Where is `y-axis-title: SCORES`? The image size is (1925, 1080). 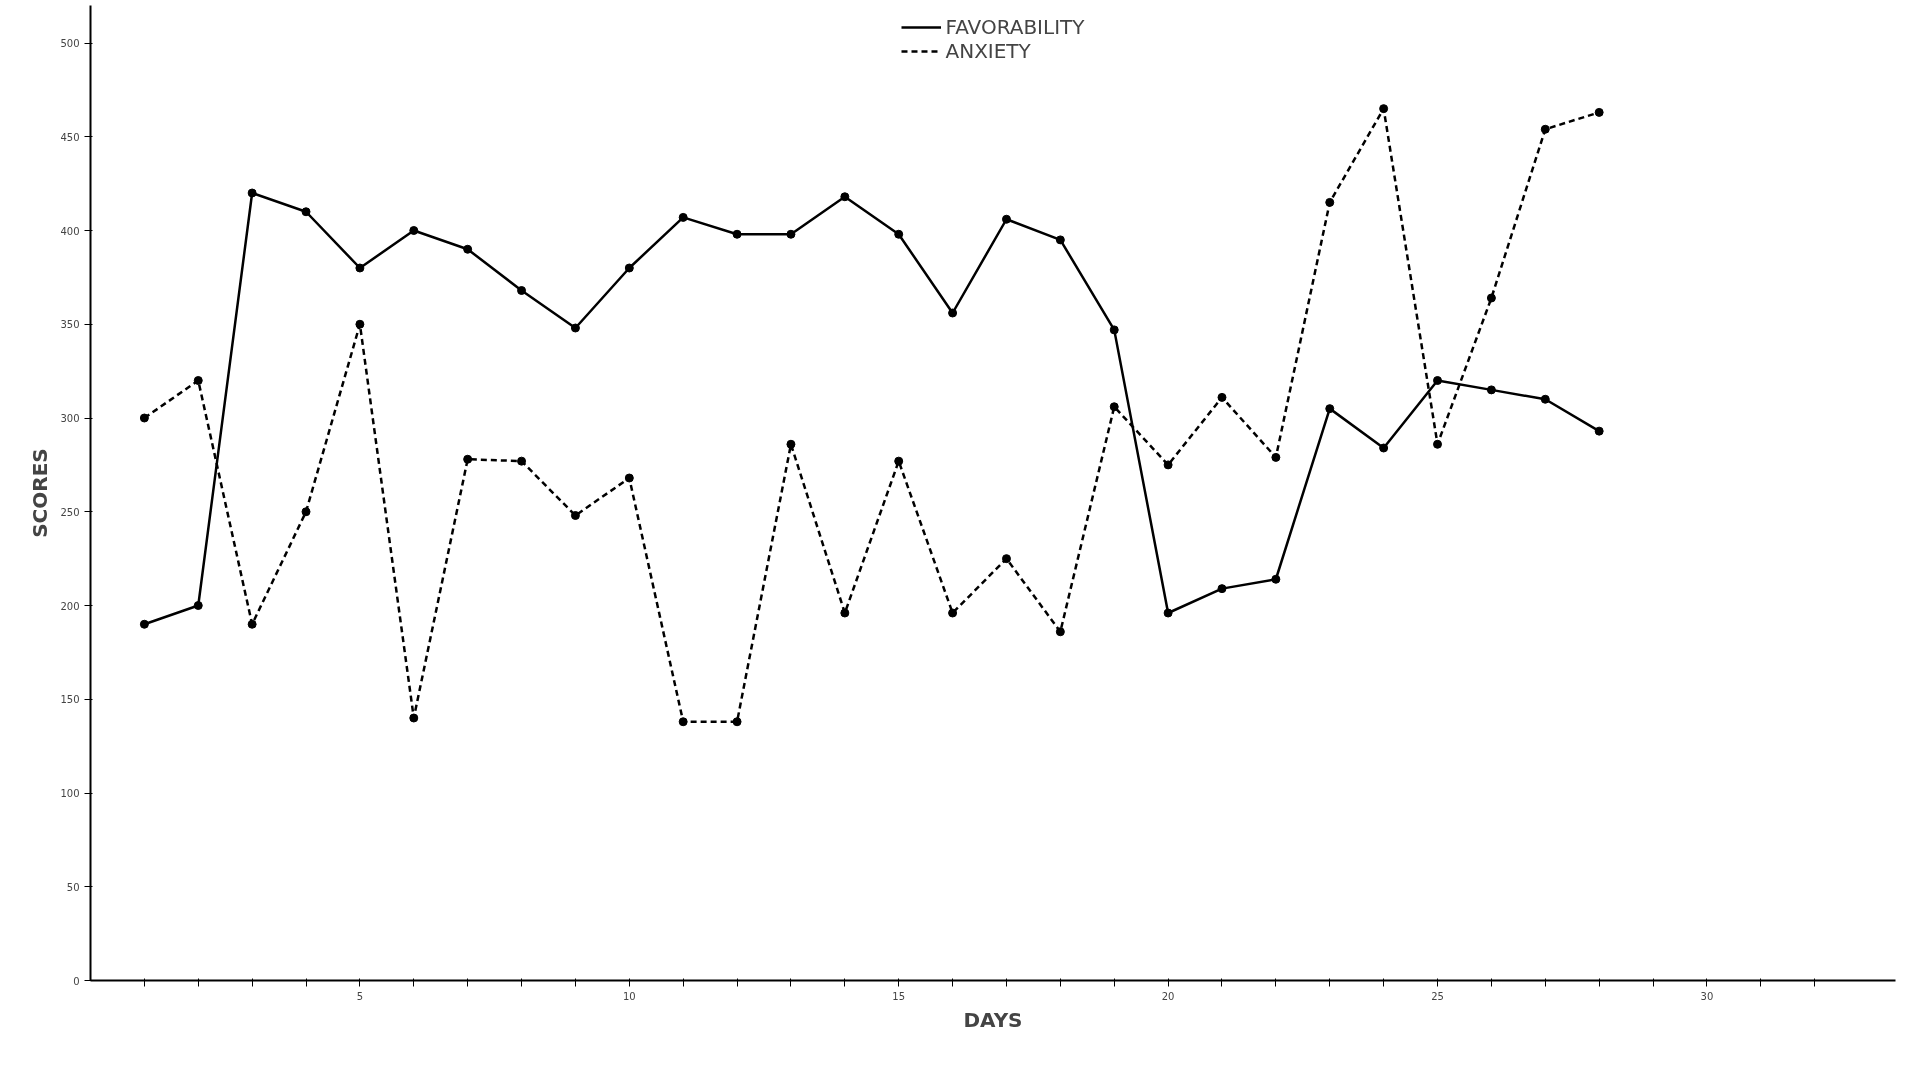
y-axis-title: SCORES is located at coordinates (40, 493).